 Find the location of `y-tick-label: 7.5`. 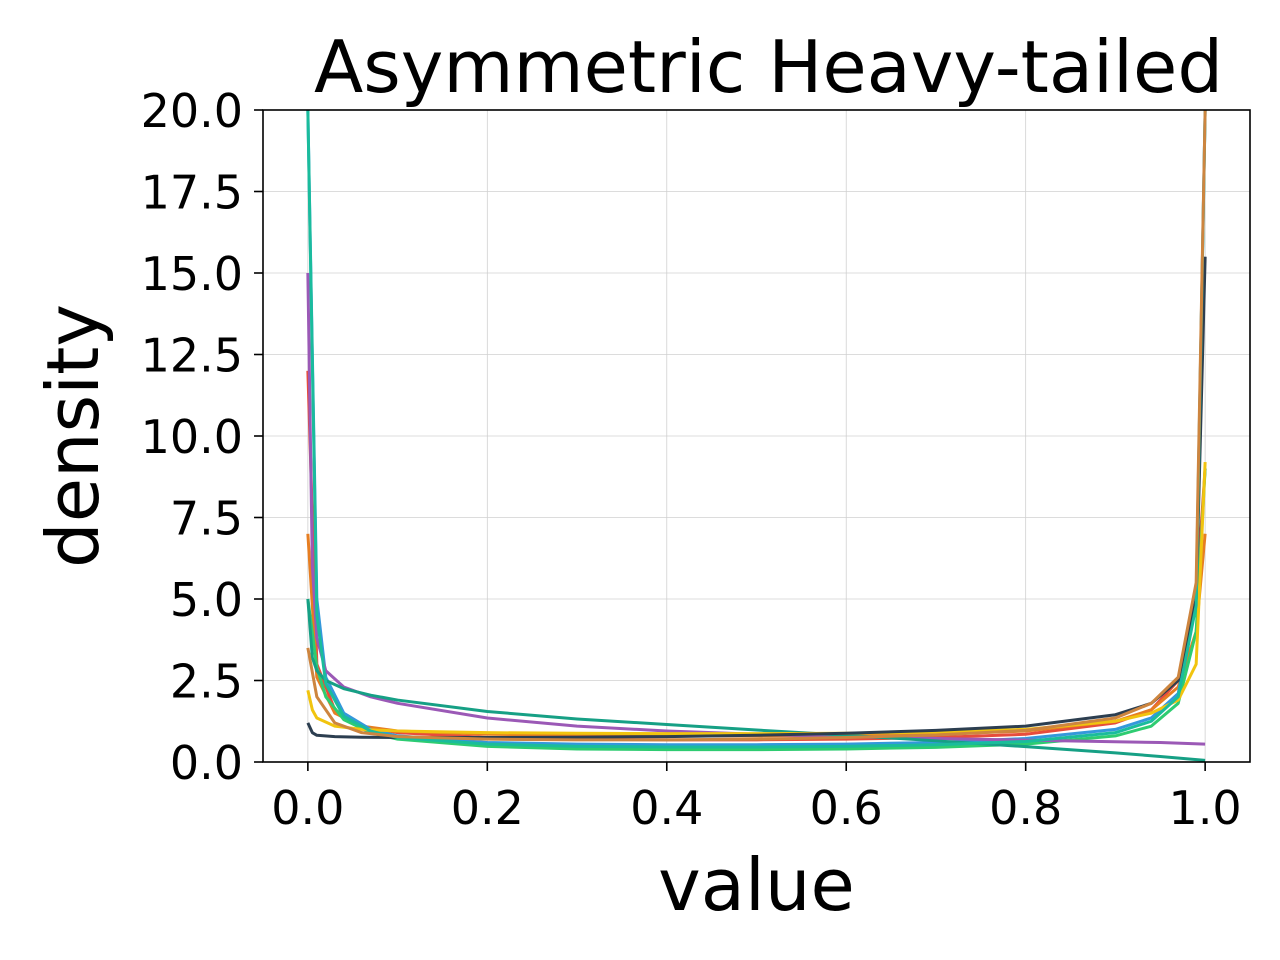

y-tick-label: 7.5 is located at coordinates (206, 519).